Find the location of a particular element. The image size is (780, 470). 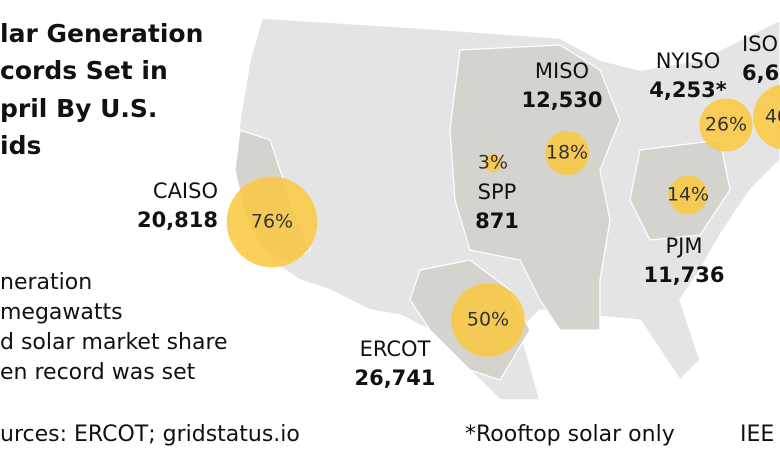

legend-line: neration is located at coordinates (46, 282).